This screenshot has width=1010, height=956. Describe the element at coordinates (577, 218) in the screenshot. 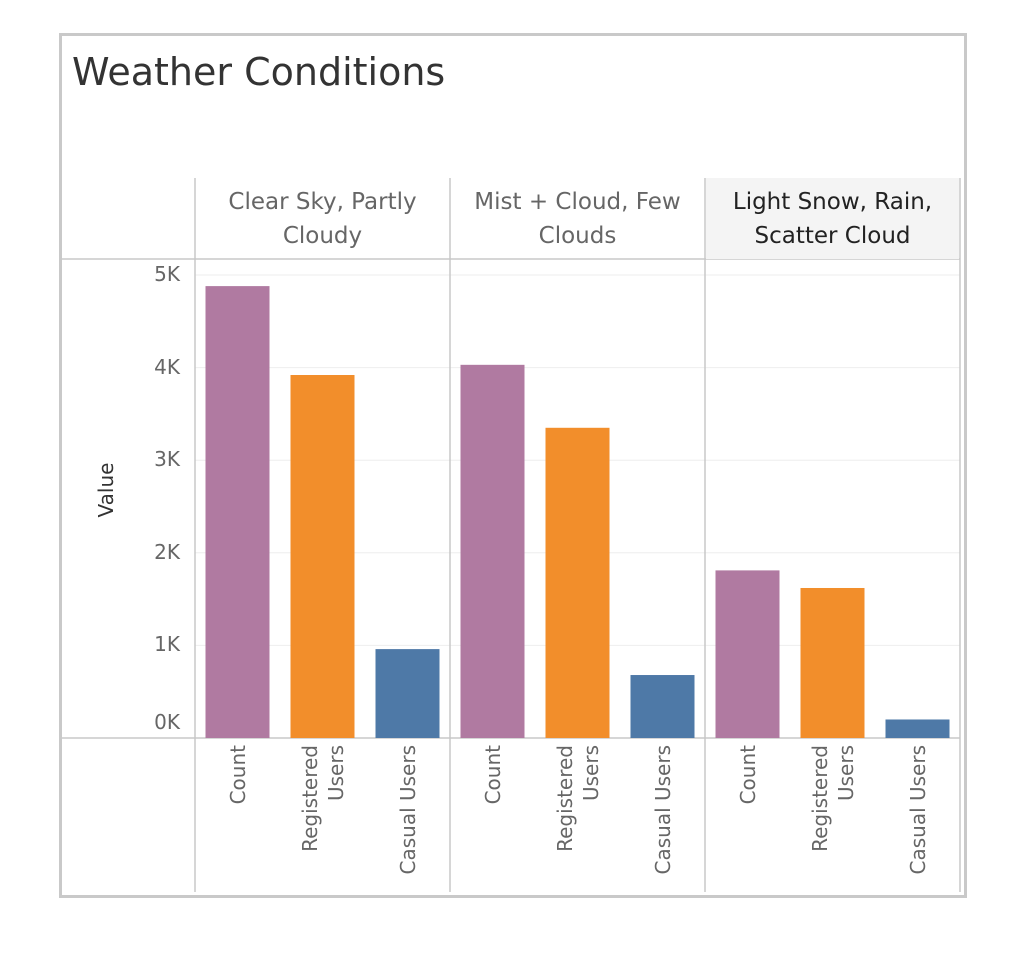

I see `panel-header: Mist + Cloud, Few Clouds` at that location.